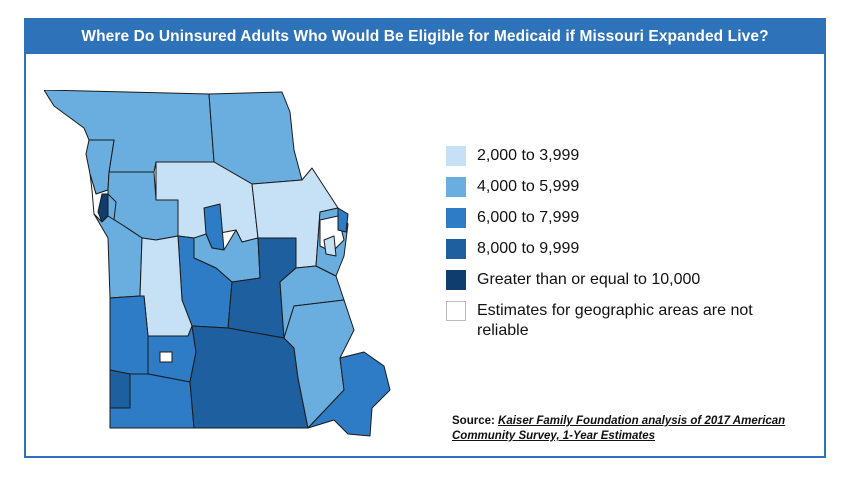 This screenshot has width=851, height=483. I want to click on region-nw-band, so click(129, 131).